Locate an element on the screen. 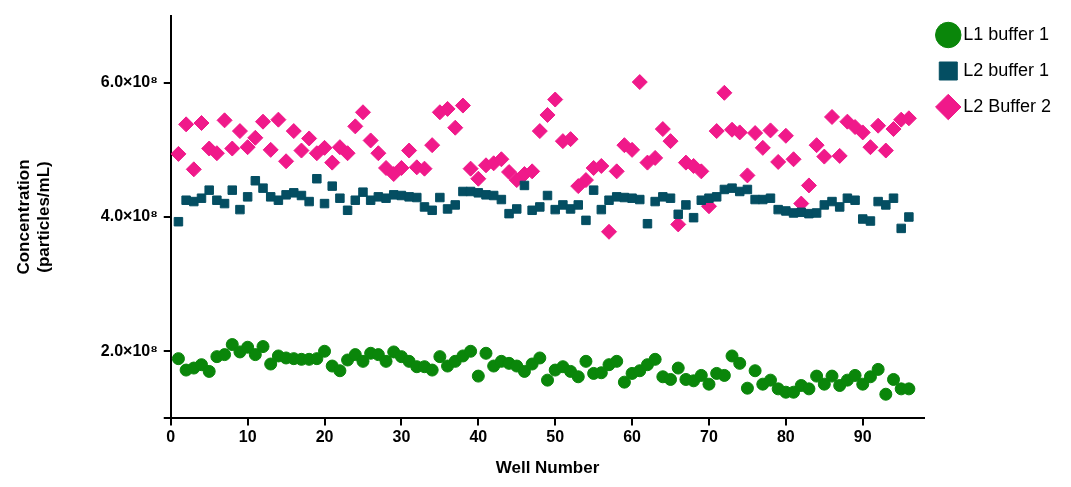 This screenshot has height=487, width=1071. x-tick-label: 60 is located at coordinates (632, 437).